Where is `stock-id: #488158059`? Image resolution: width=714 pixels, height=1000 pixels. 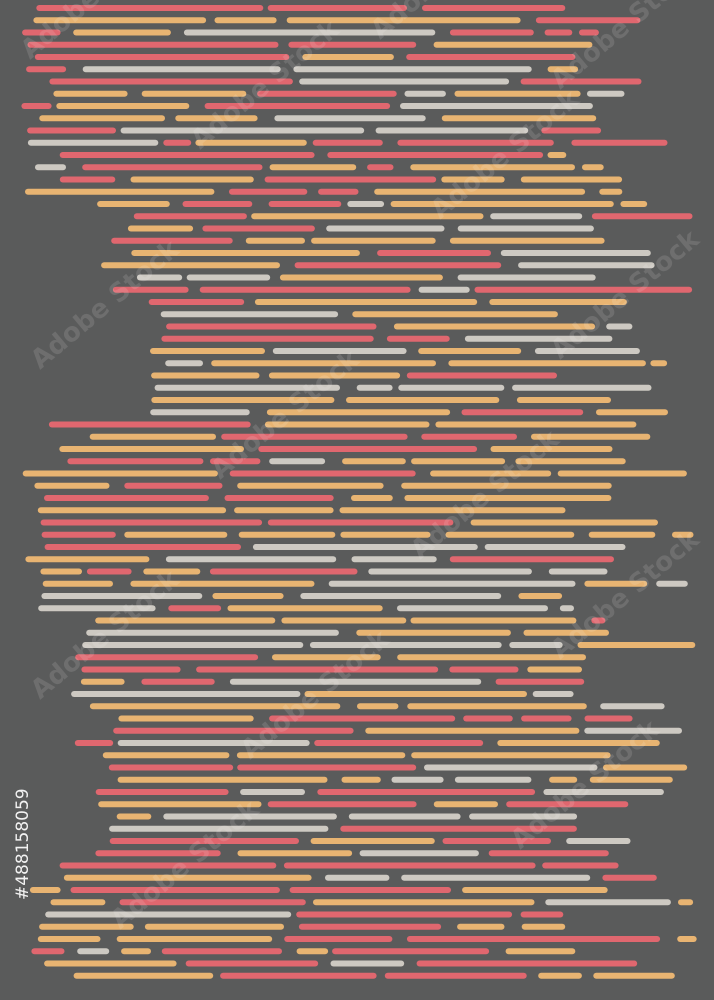
stock-id: #488158059 is located at coordinates (23, 844).